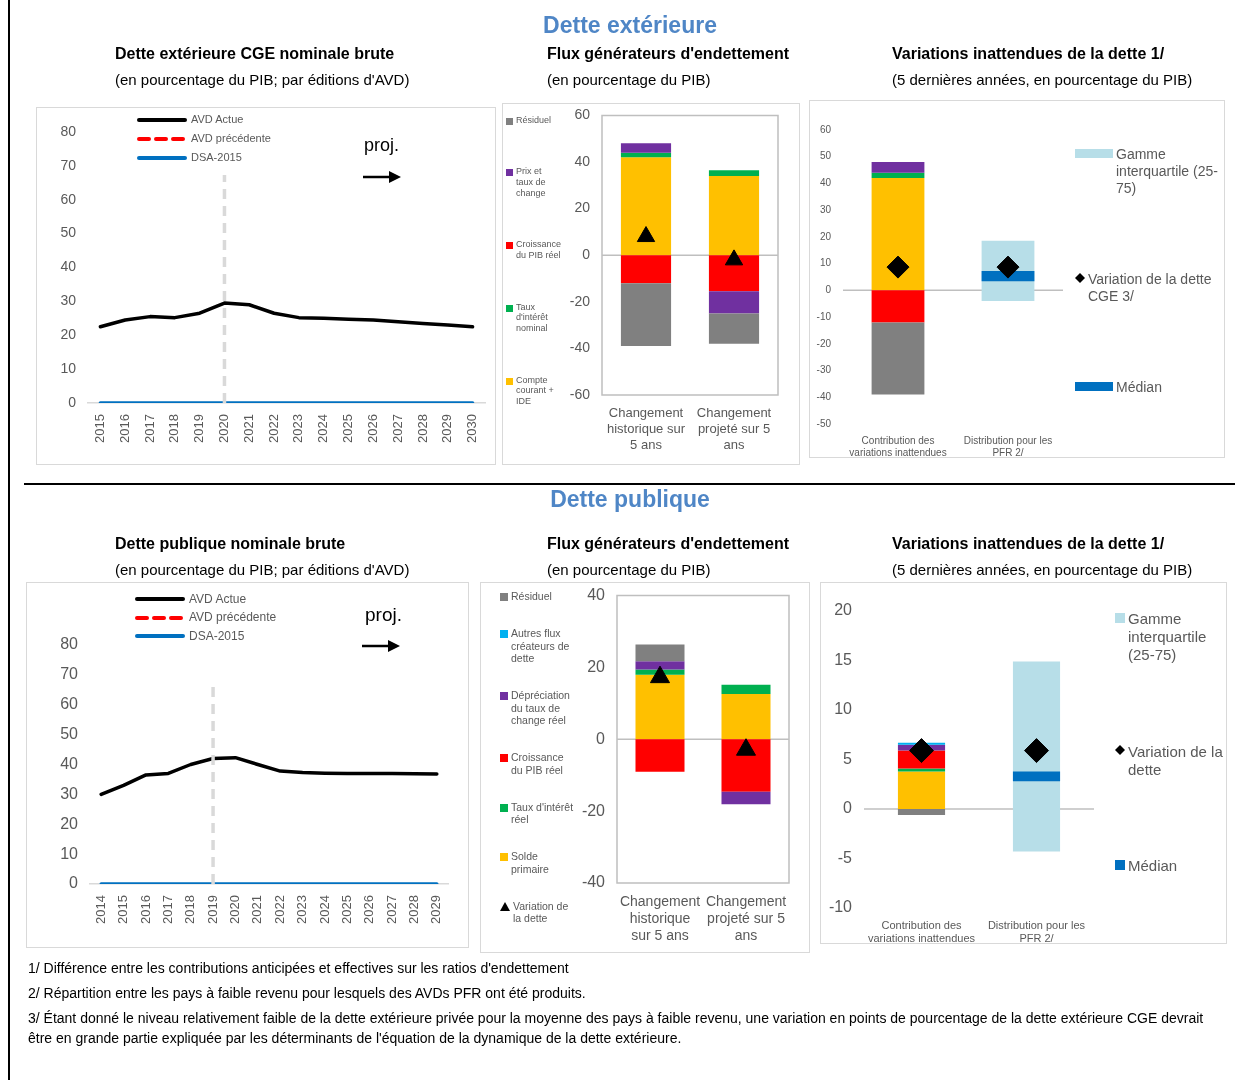  I want to click on chart-title: Dette extérieure CGE nominale brute, so click(255, 54).